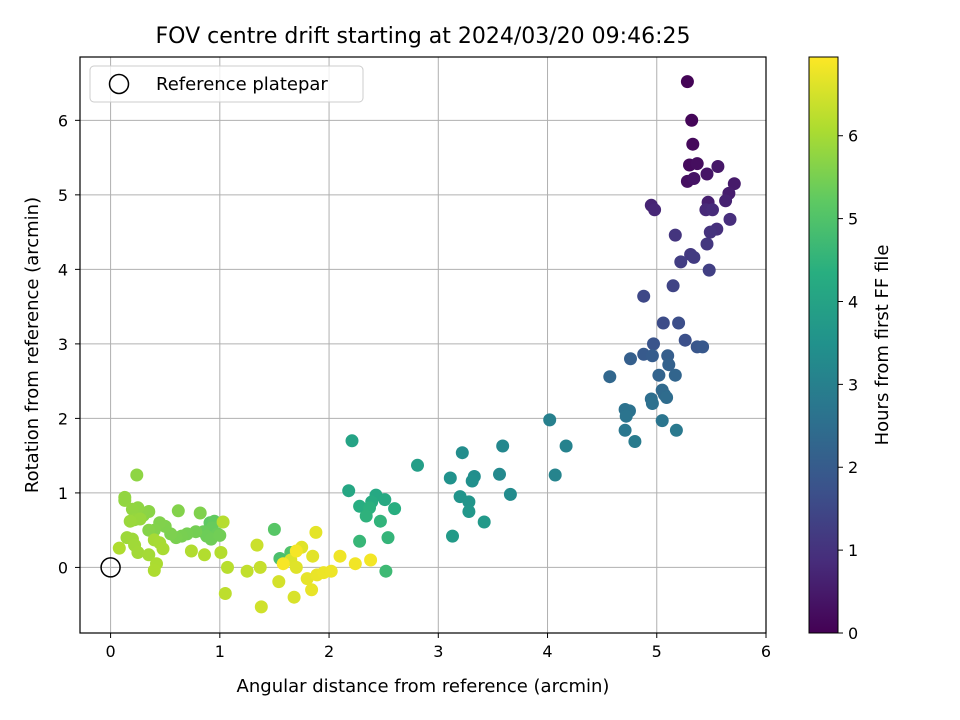 Image resolution: width=960 pixels, height=720 pixels. I want to click on colorbar-tick-label: 6, so click(853, 136).